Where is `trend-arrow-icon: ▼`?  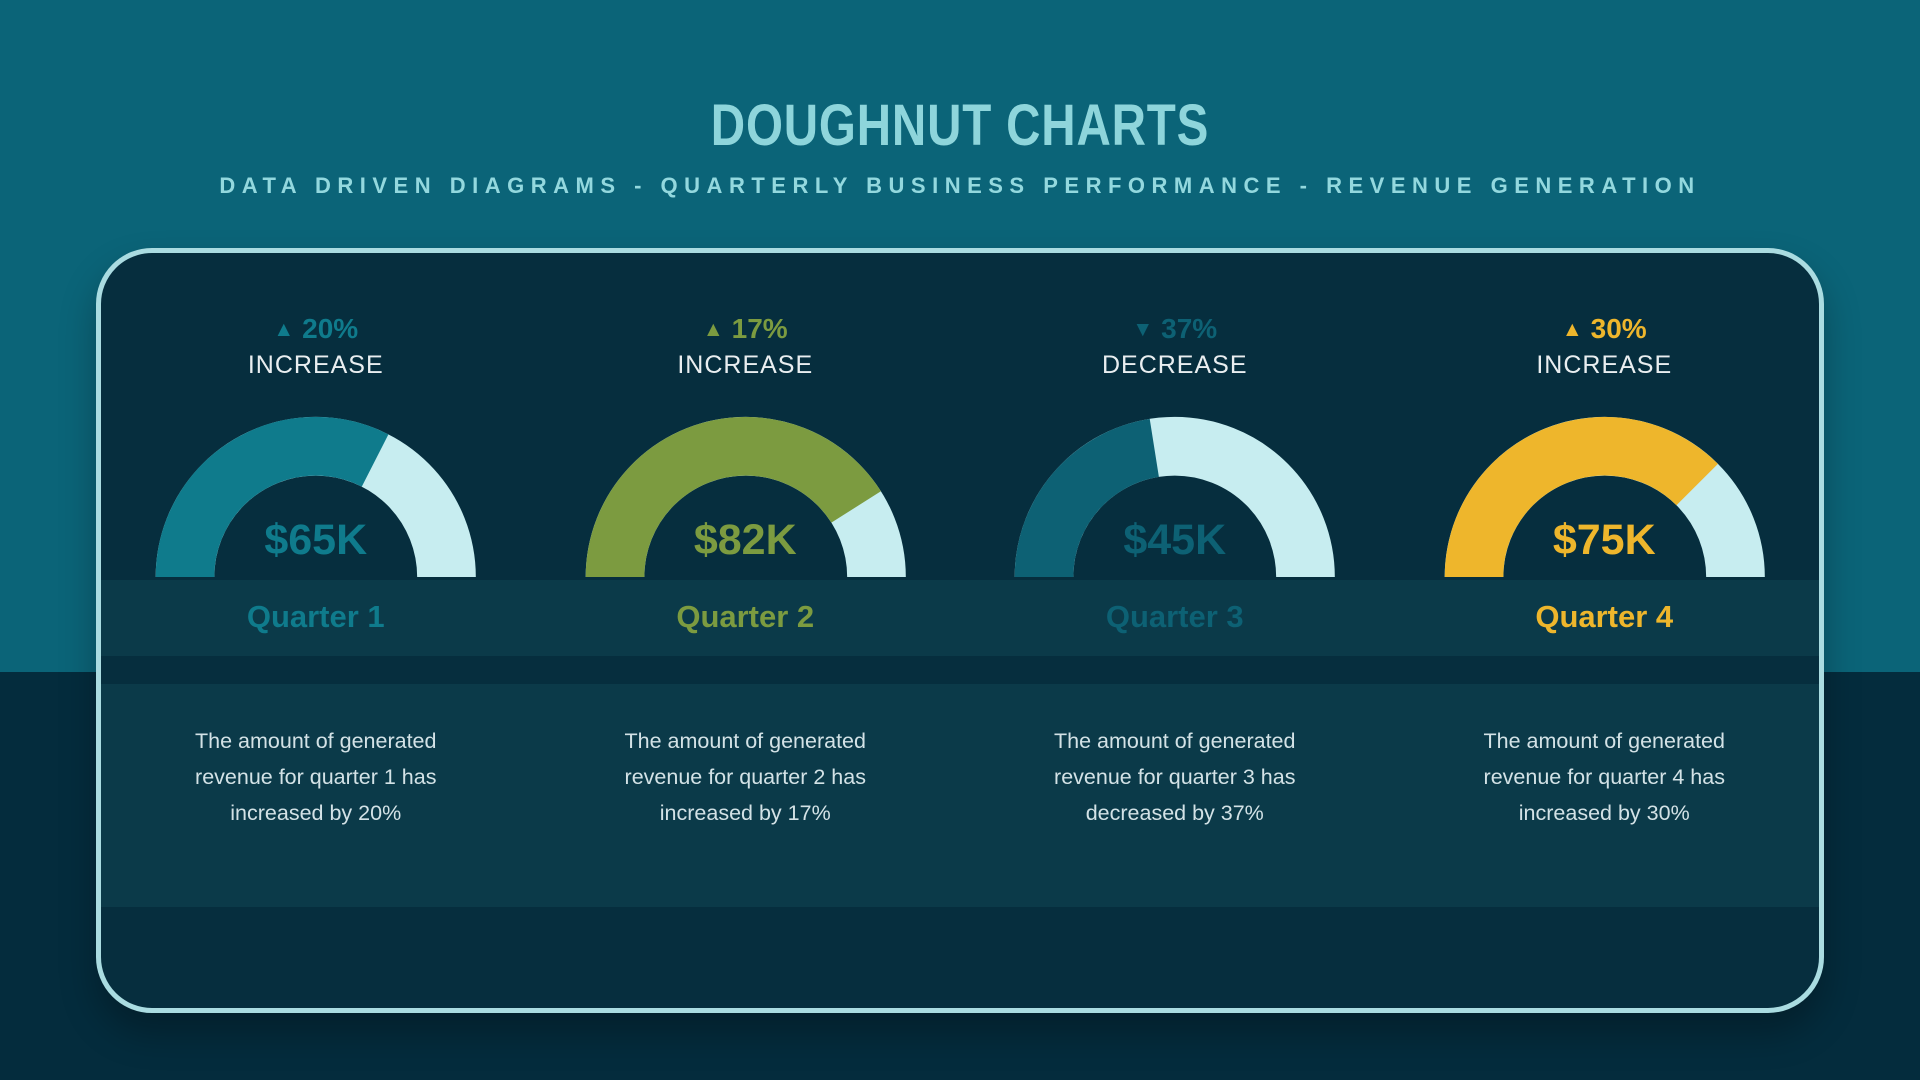 trend-arrow-icon: ▼ is located at coordinates (1143, 329).